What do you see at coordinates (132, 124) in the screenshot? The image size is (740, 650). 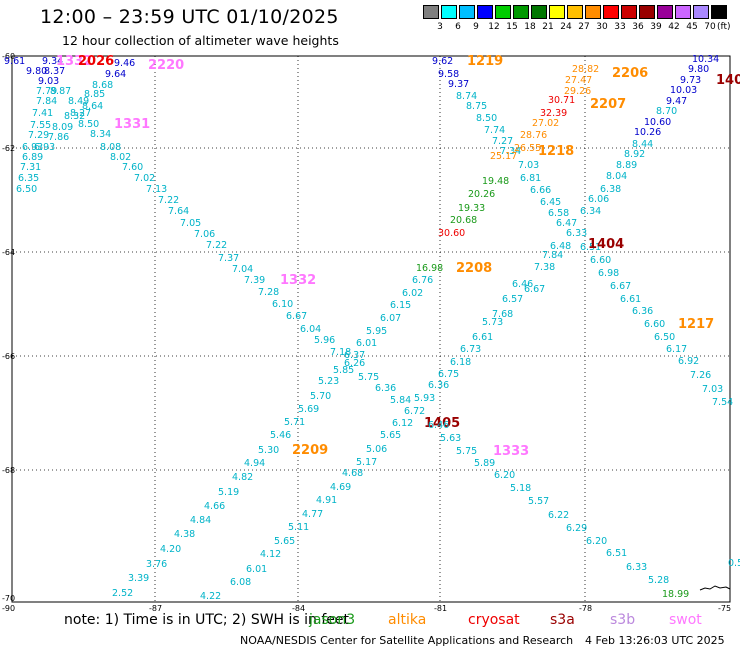 I see `pass-time-label: 1331` at bounding box center [132, 124].